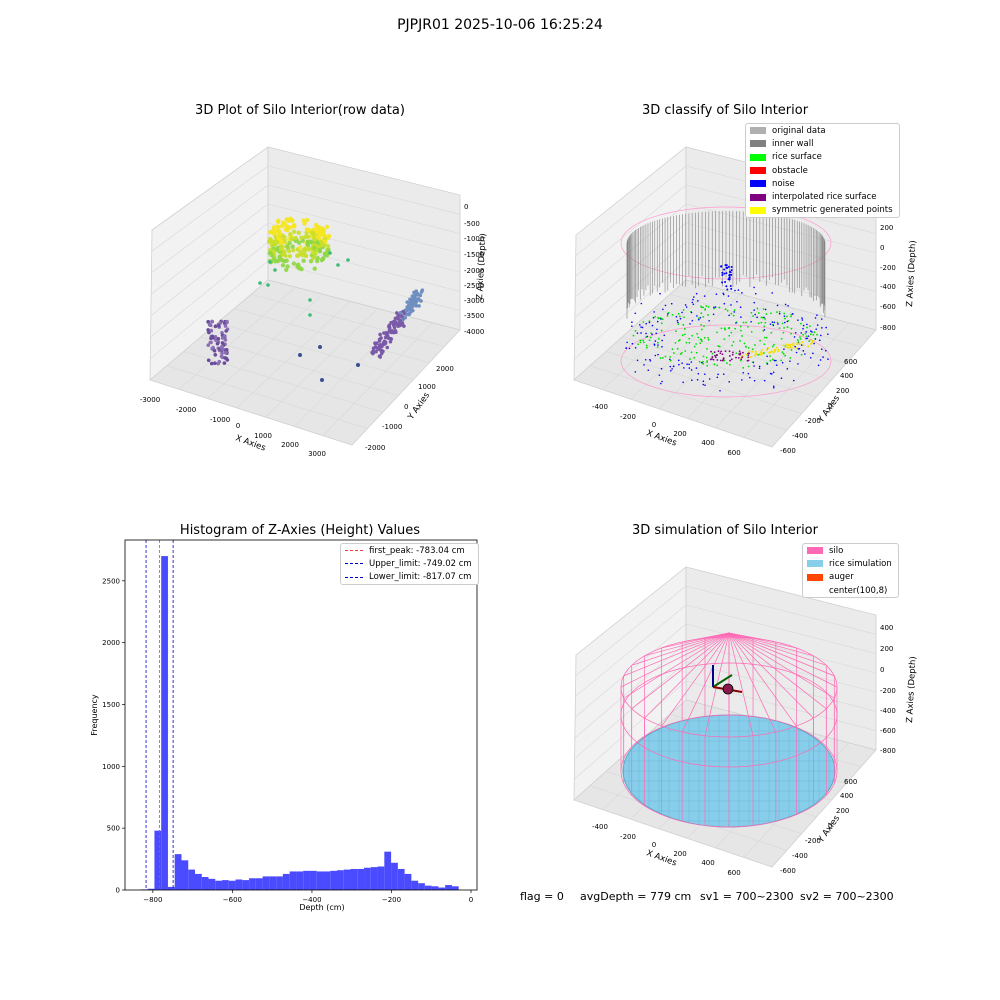 This screenshot has height=1000, width=1000. Describe the element at coordinates (263, 436) in the screenshot. I see `p1-xtick: 1000` at that location.